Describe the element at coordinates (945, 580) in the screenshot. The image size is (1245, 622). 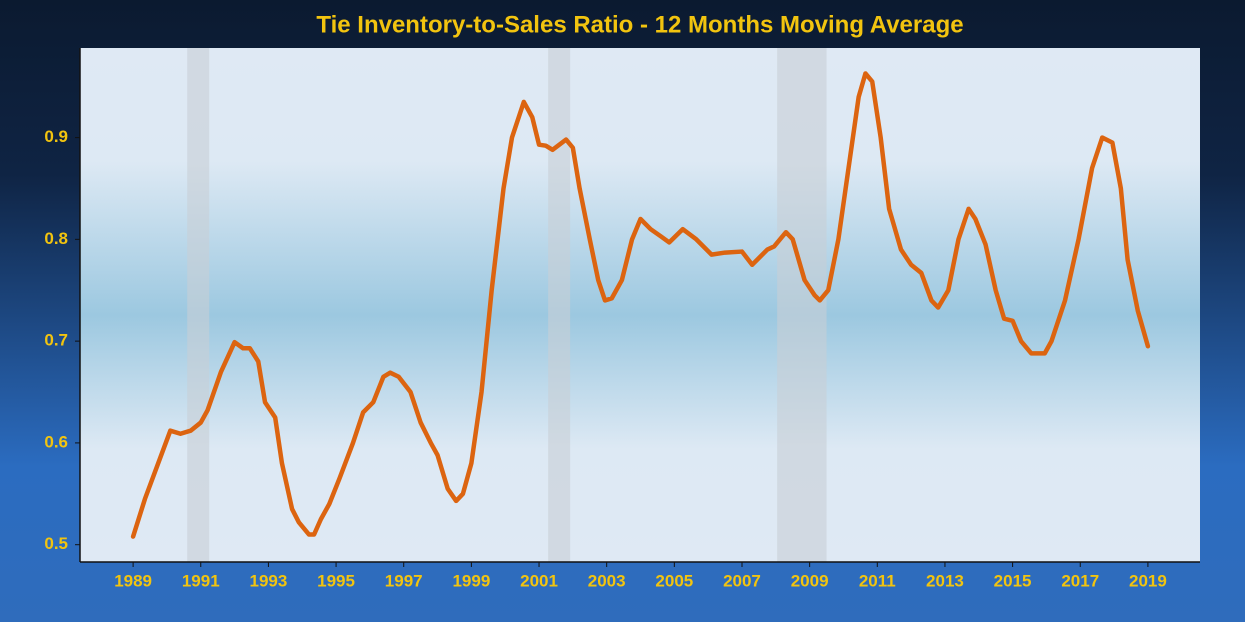
I see `x-tick-label: 2013` at that location.